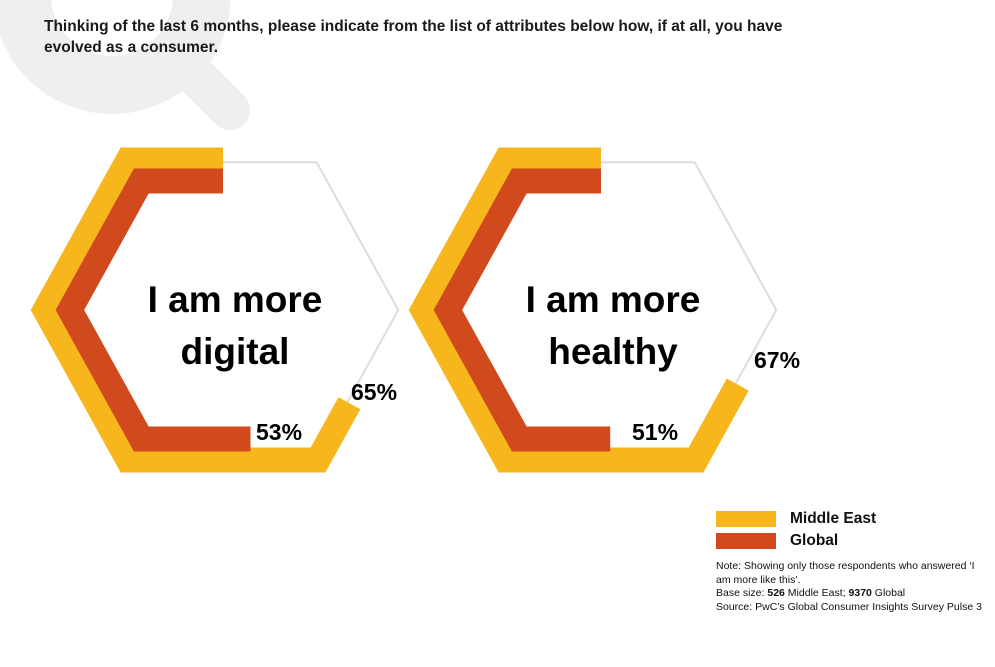 This screenshot has width=995, height=667. I want to click on legend-item-middle-east: Middle East, so click(851, 519).